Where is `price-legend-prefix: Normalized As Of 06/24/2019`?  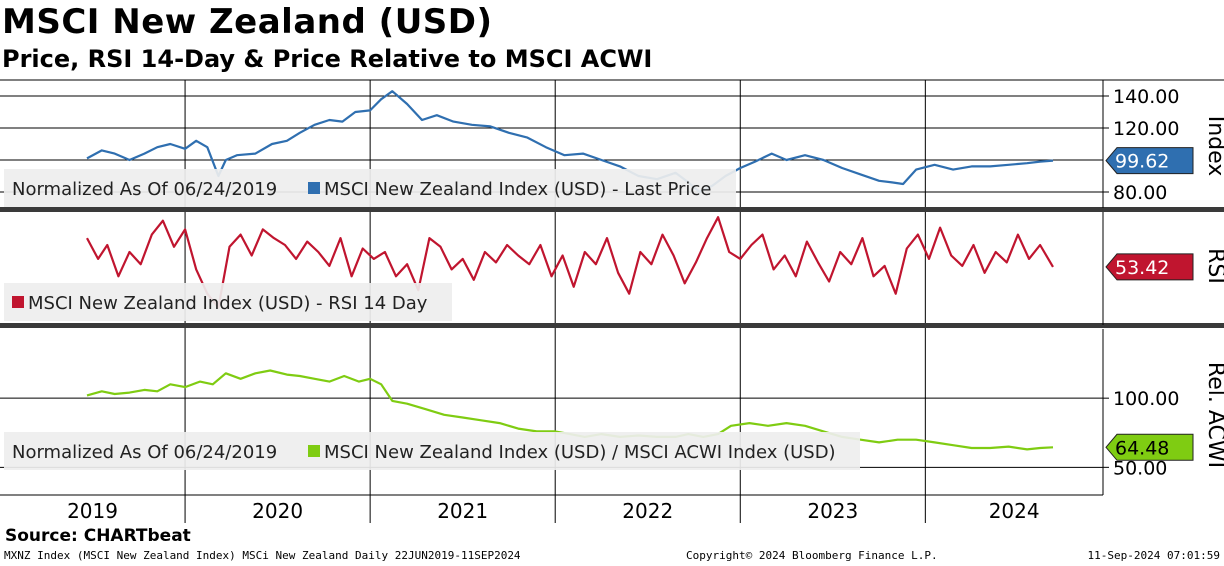 price-legend-prefix: Normalized As Of 06/24/2019 is located at coordinates (144, 189).